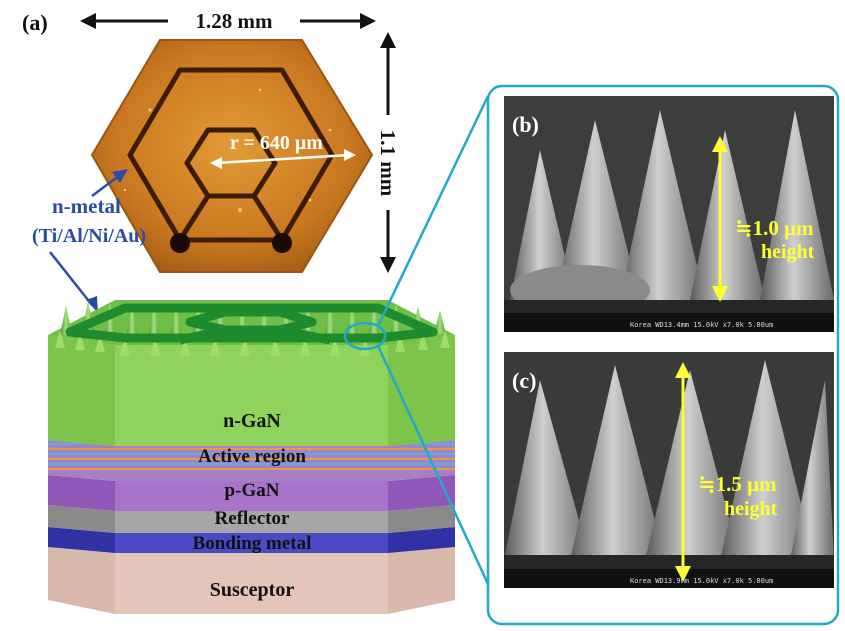  What do you see at coordinates (252, 421) in the screenshot?
I see `layer-label-n-gan: n-GaN` at bounding box center [252, 421].